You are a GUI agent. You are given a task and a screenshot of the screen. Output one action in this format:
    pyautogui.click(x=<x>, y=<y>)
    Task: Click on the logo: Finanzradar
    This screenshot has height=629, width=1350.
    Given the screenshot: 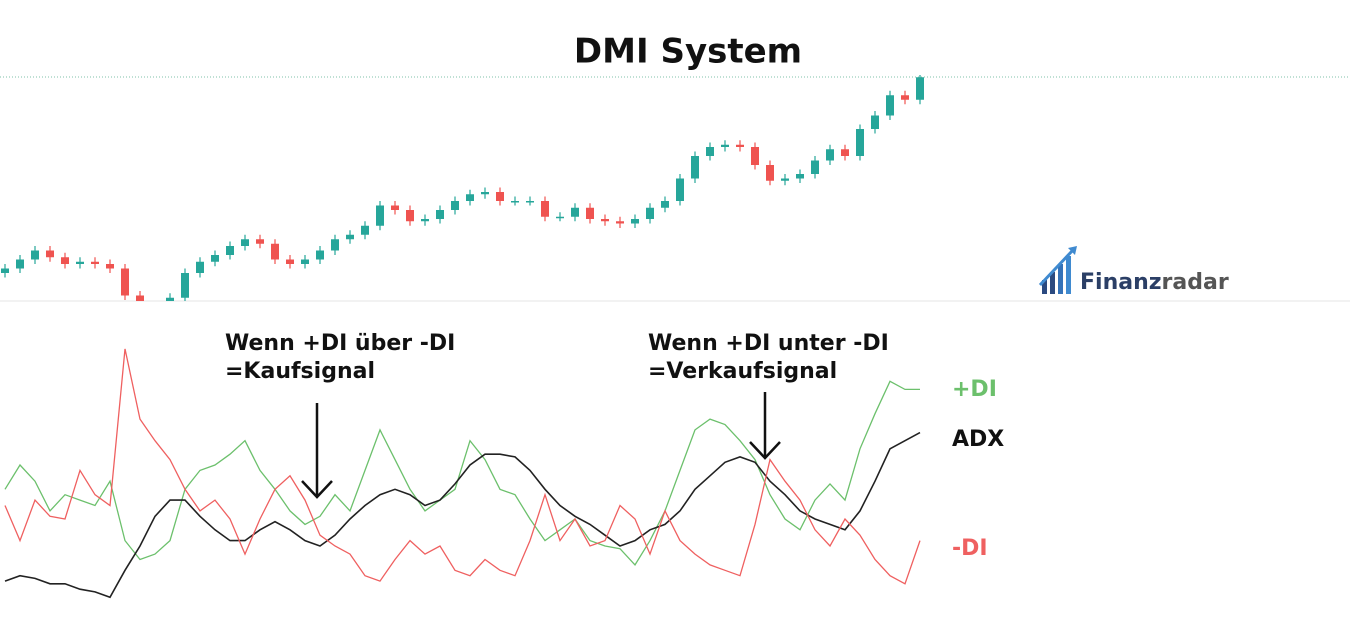 What is the action you would take?
    pyautogui.click(x=1133, y=270)
    